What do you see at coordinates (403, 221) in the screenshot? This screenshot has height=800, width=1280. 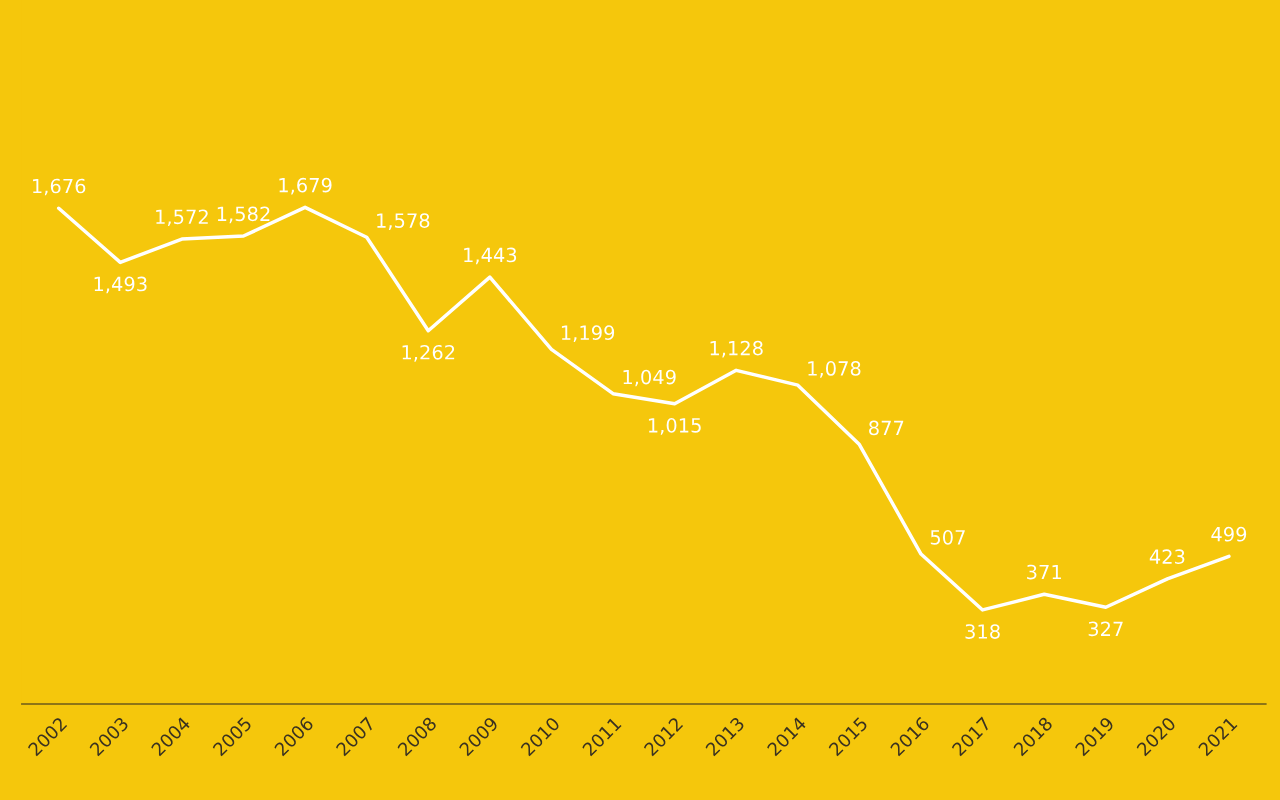 I see `data-label: 1,578` at bounding box center [403, 221].